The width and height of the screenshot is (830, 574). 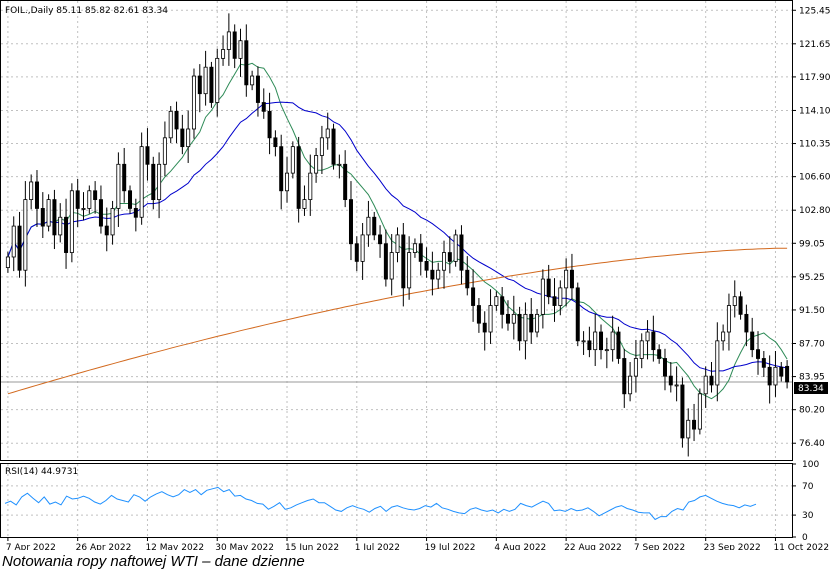 What do you see at coordinates (808, 487) in the screenshot?
I see `rsi-tick-label: 70` at bounding box center [808, 487].